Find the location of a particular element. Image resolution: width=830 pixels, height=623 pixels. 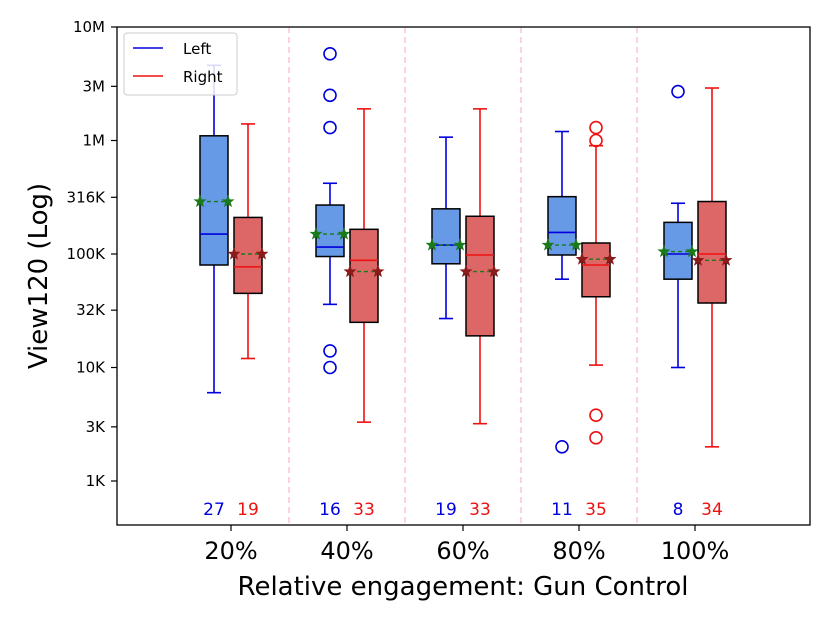

x-axis-label: Relative engagement: Gun Control is located at coordinates (463, 587).